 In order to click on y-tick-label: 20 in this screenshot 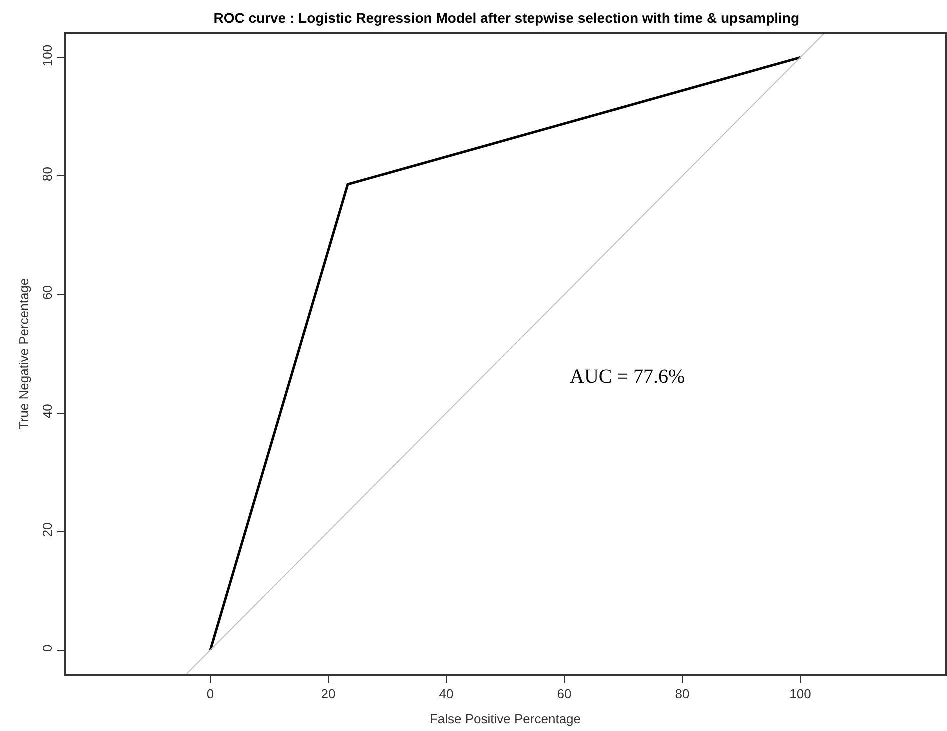, I will do `click(48, 530)`.